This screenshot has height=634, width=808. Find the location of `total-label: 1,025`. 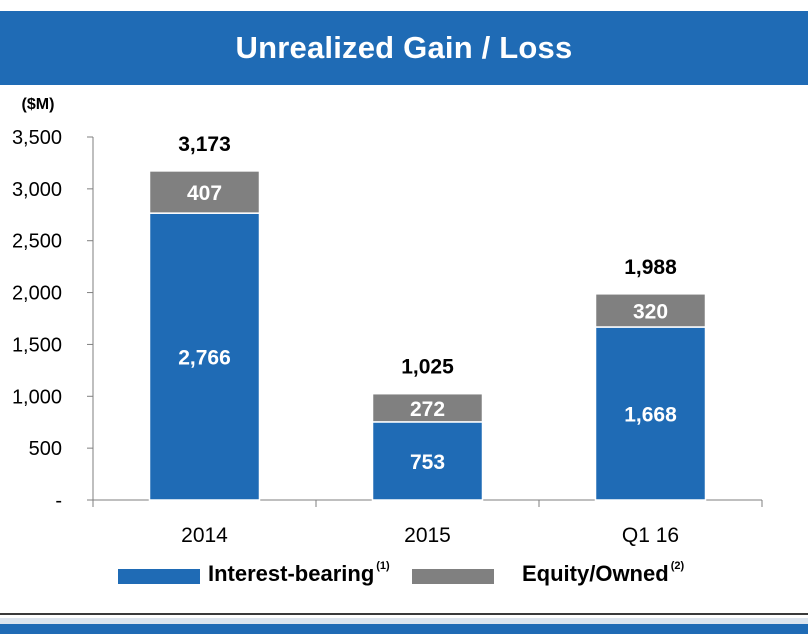

total-label: 1,025 is located at coordinates (427, 367).